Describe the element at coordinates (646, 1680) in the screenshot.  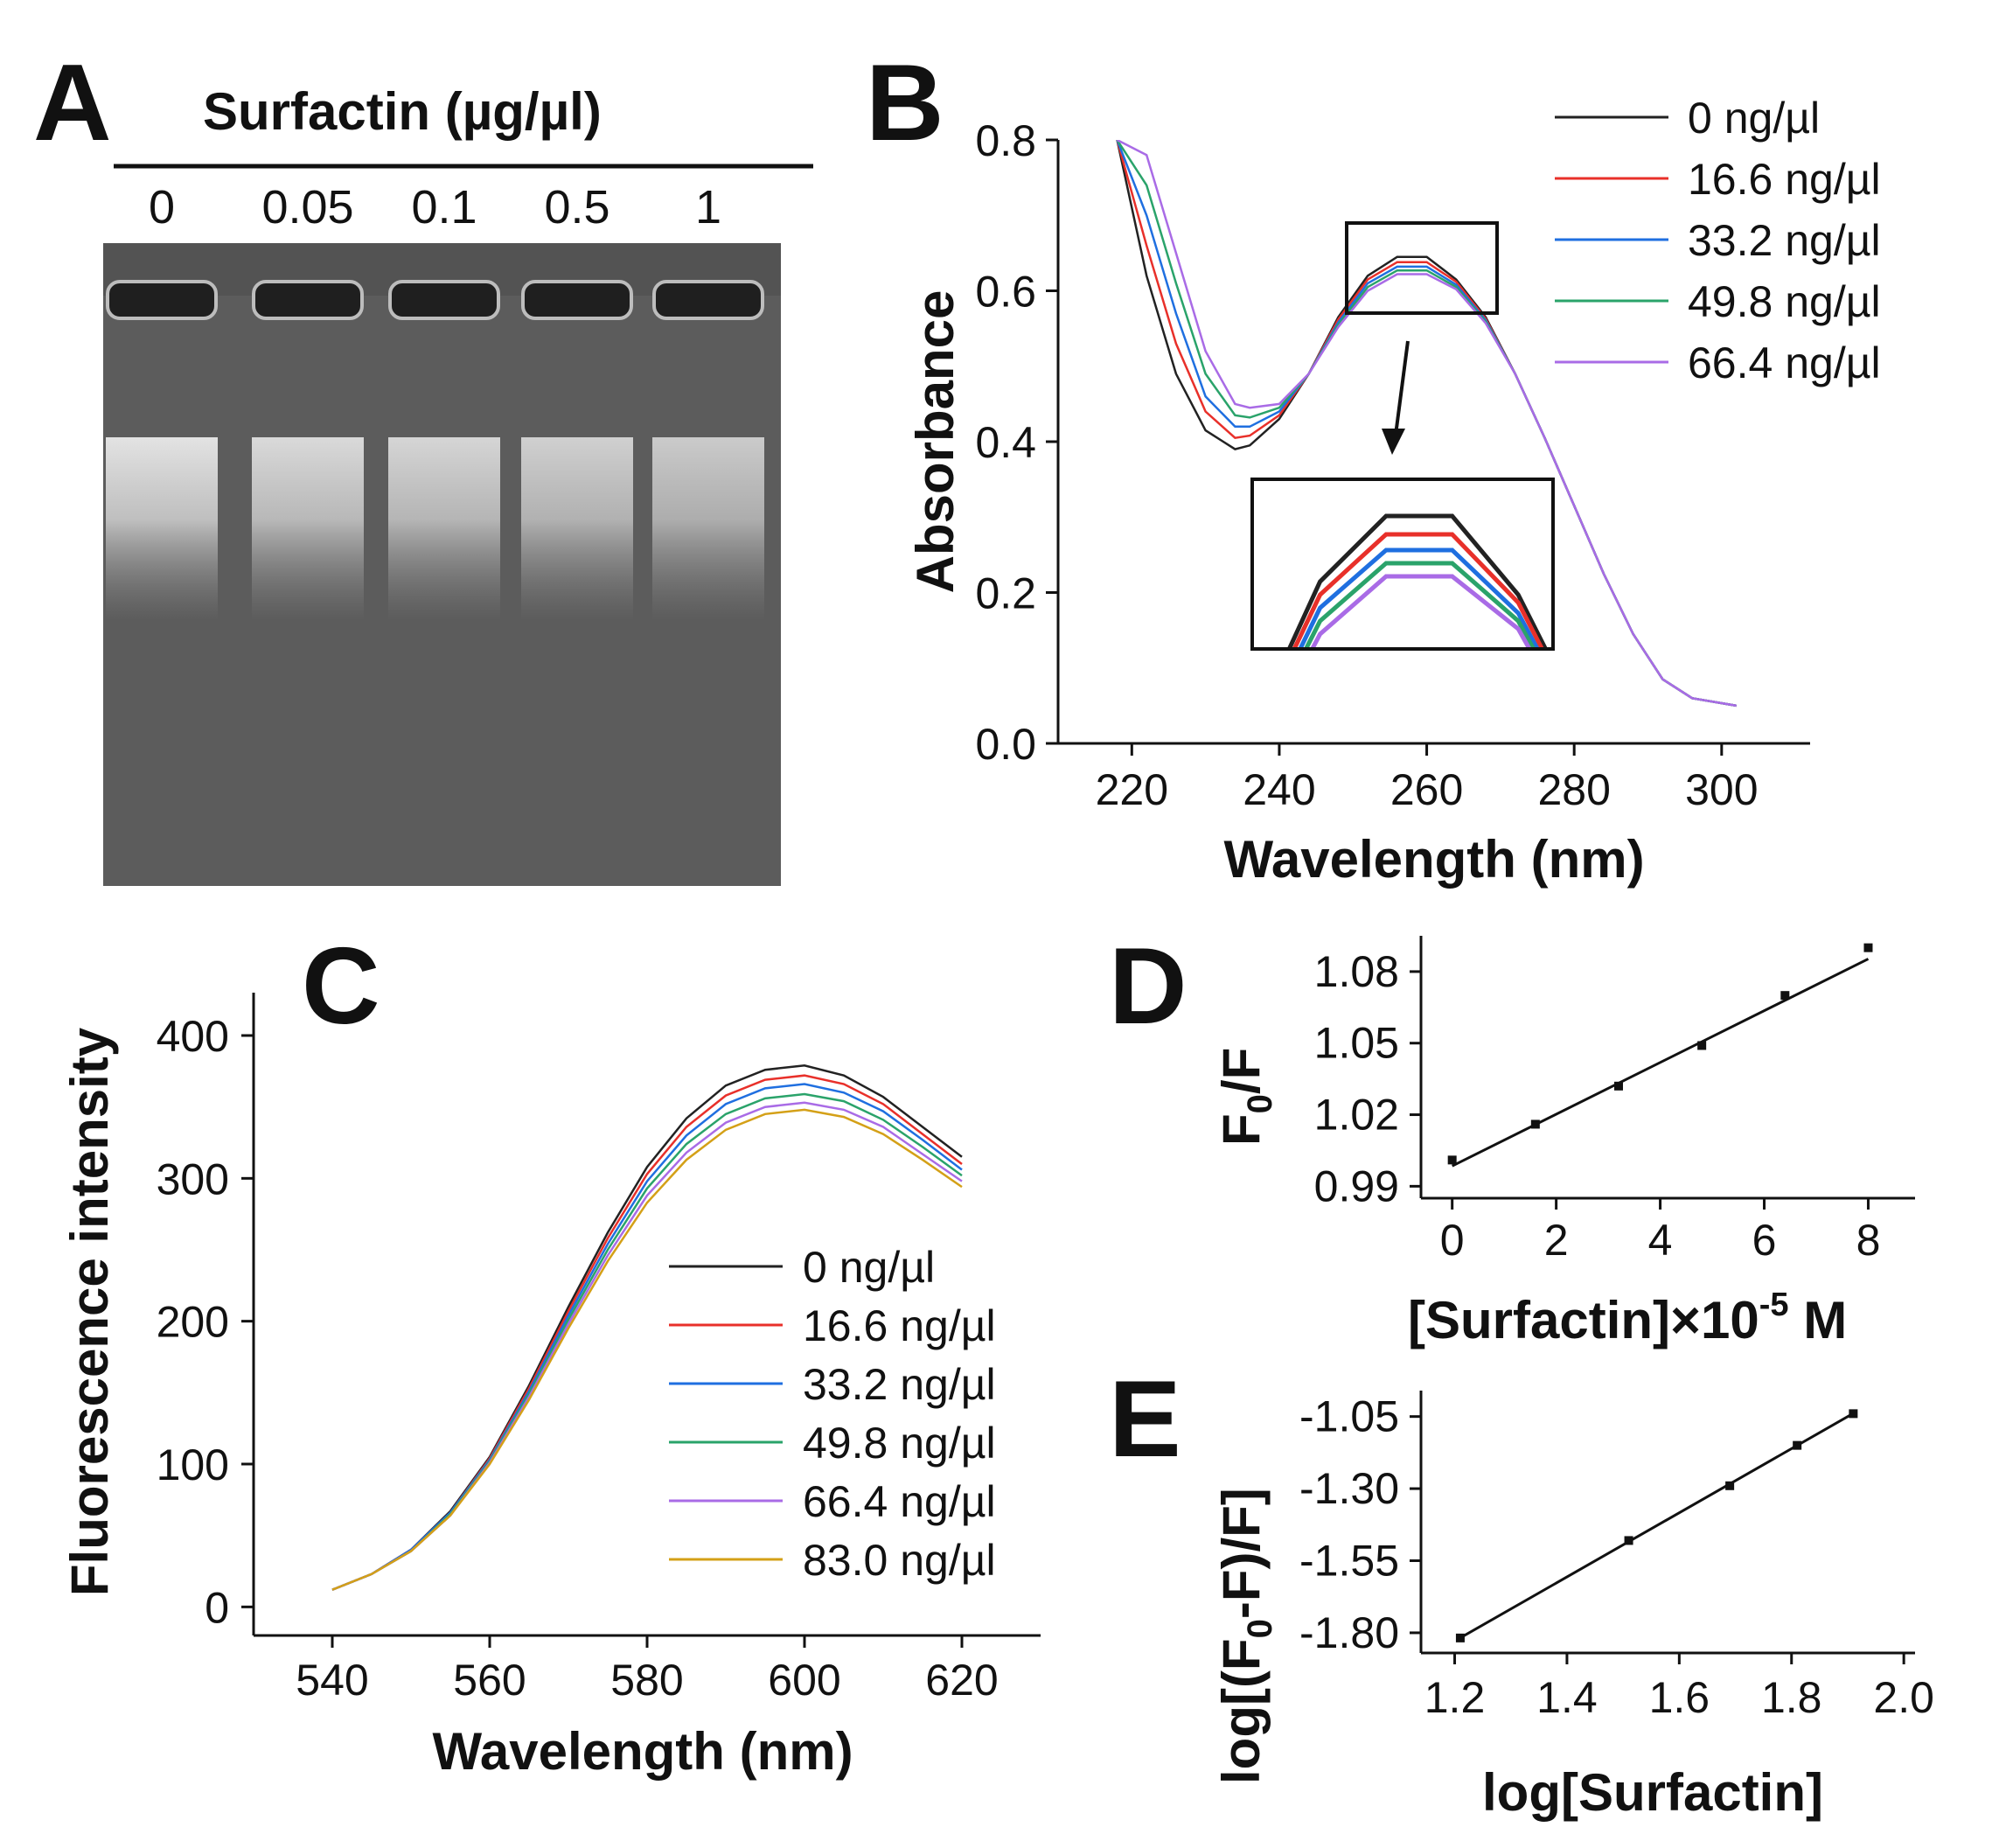
I see `c-x-tick-label: 580` at that location.